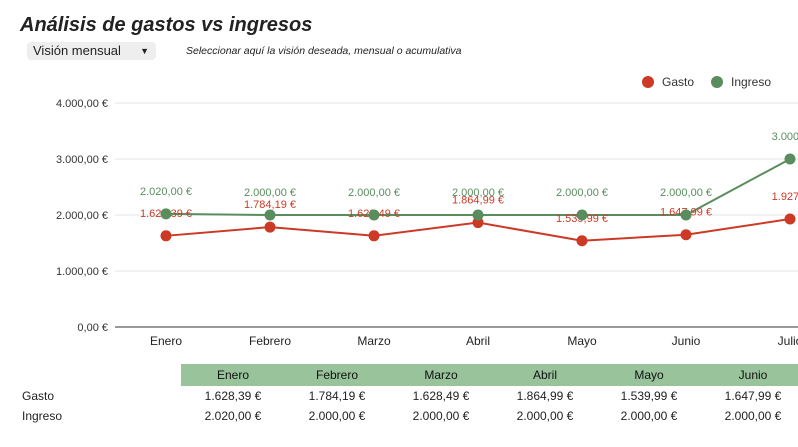 The width and height of the screenshot is (798, 447). Describe the element at coordinates (489, 375) in the screenshot. I see `table-header-row: Enero Febrero Marzo Abril Mayo Junio` at that location.